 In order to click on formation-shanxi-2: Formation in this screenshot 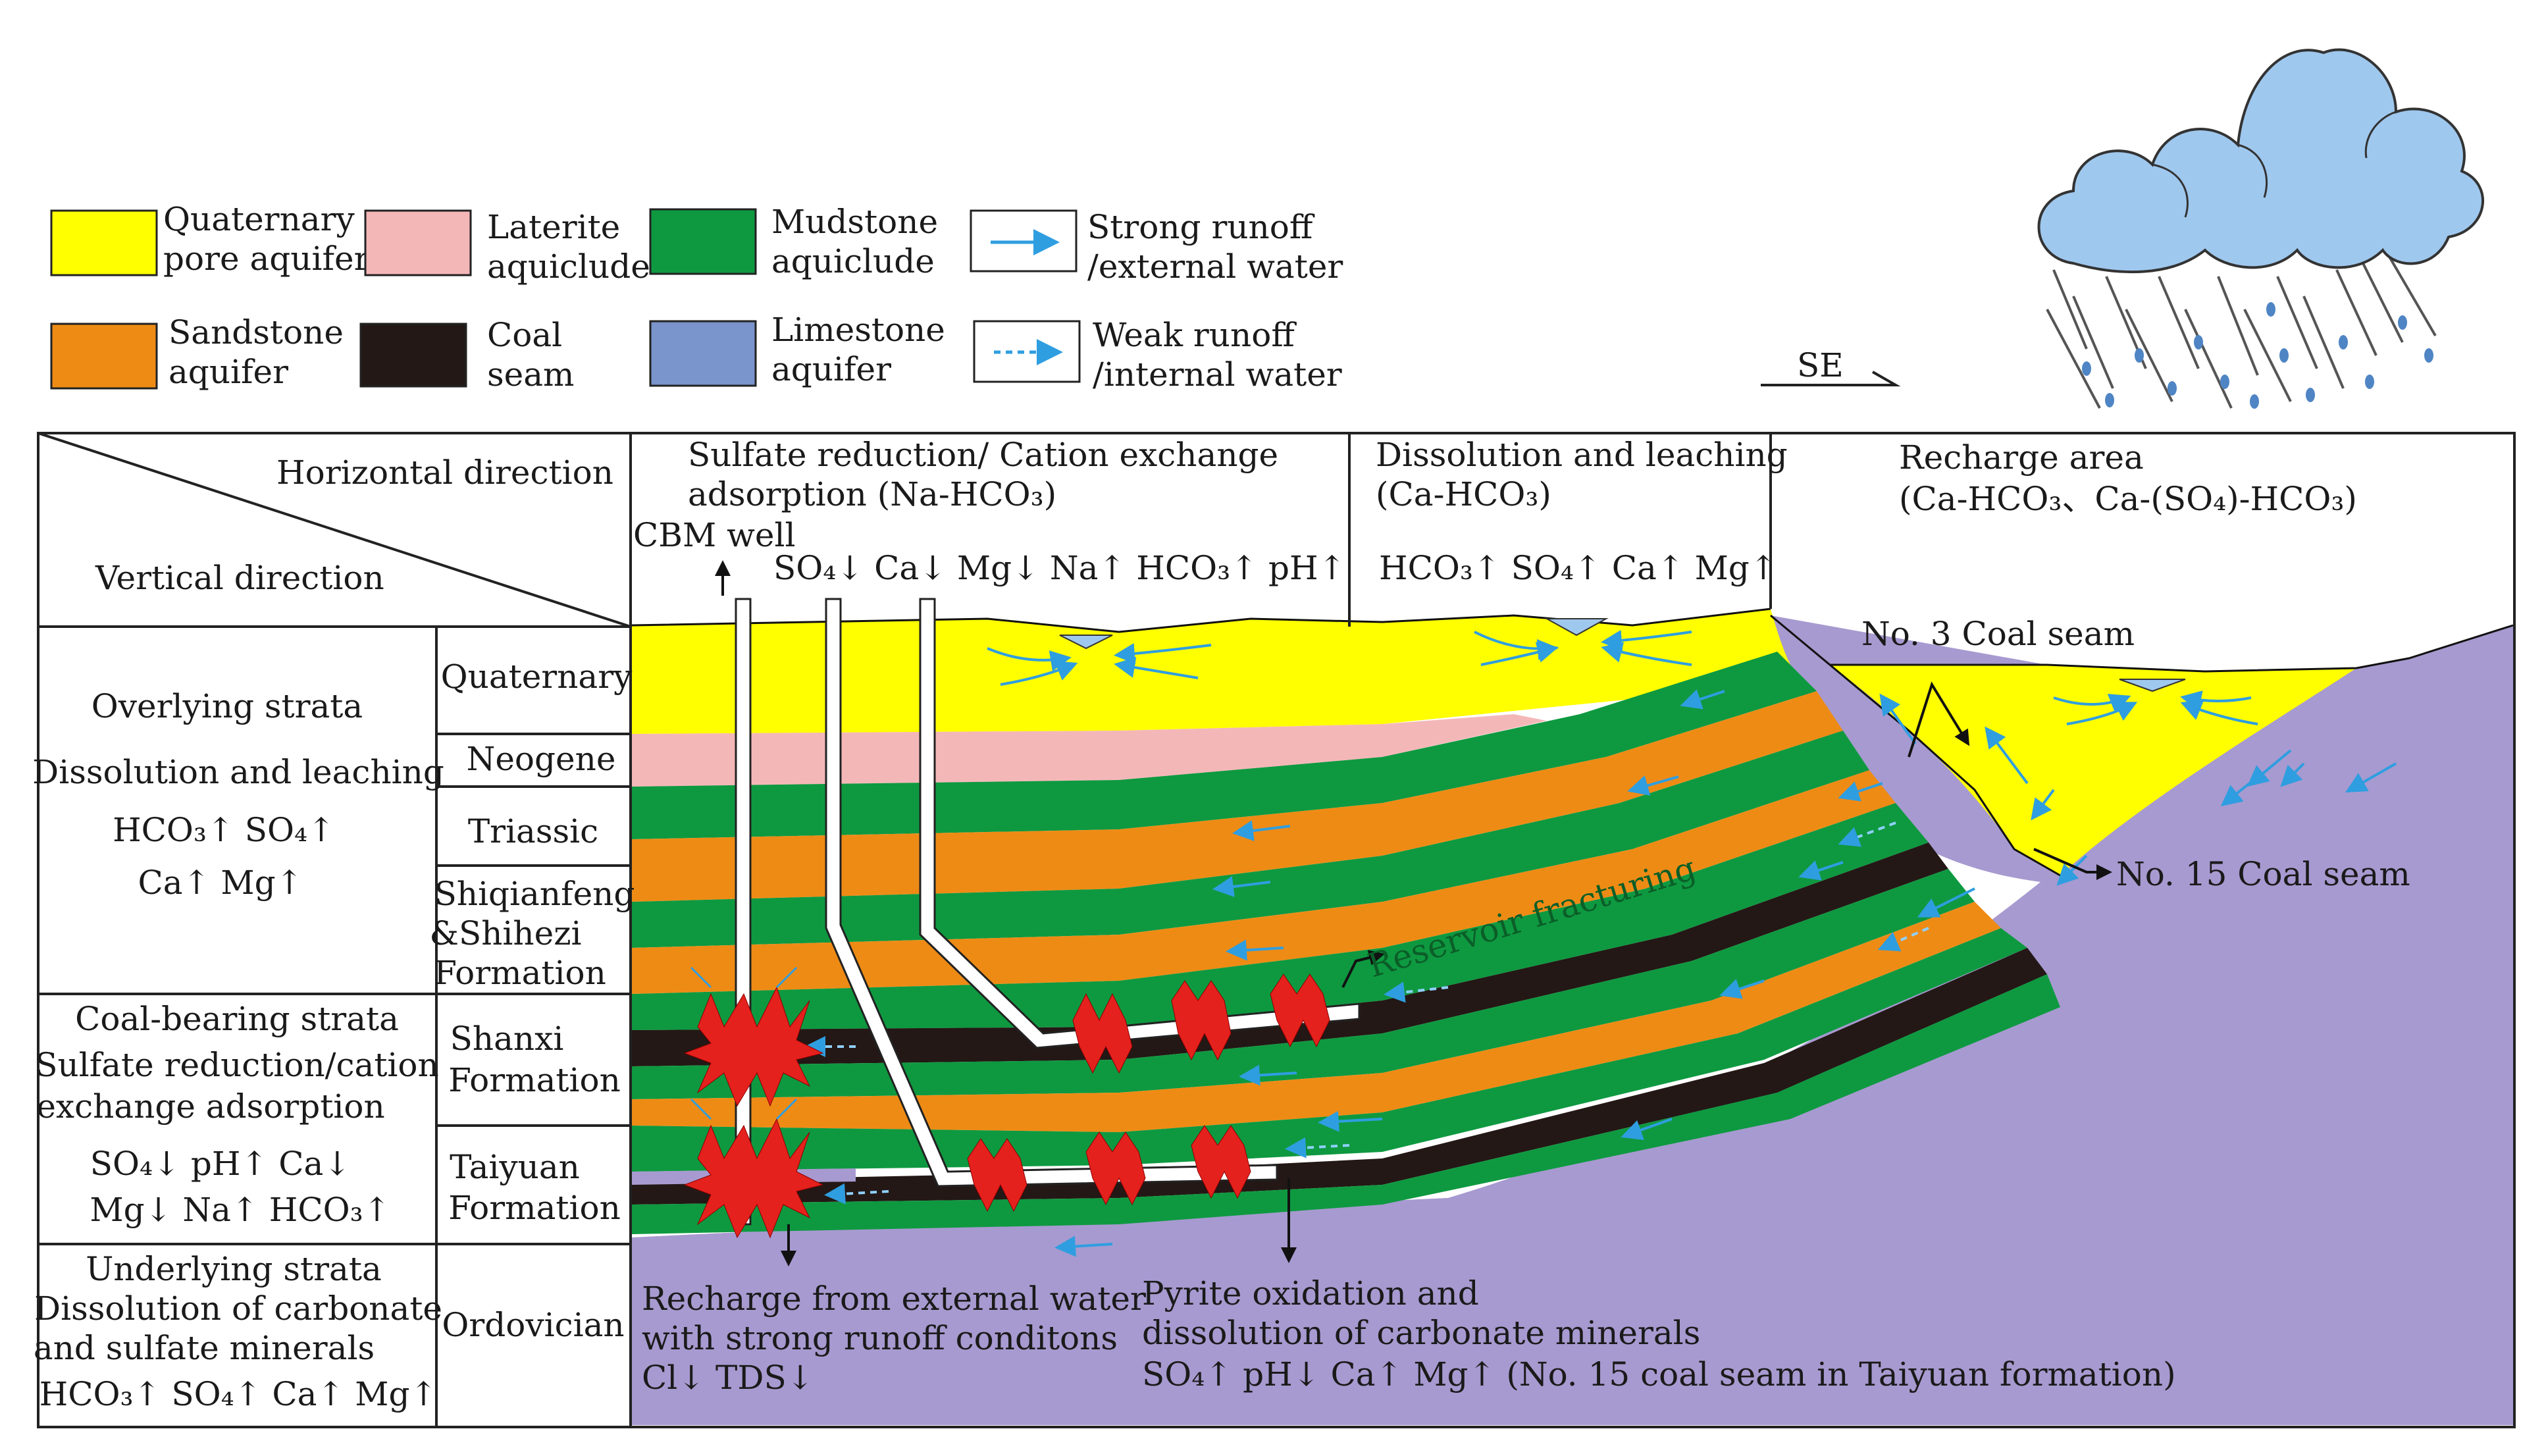, I will do `click(534, 1080)`.